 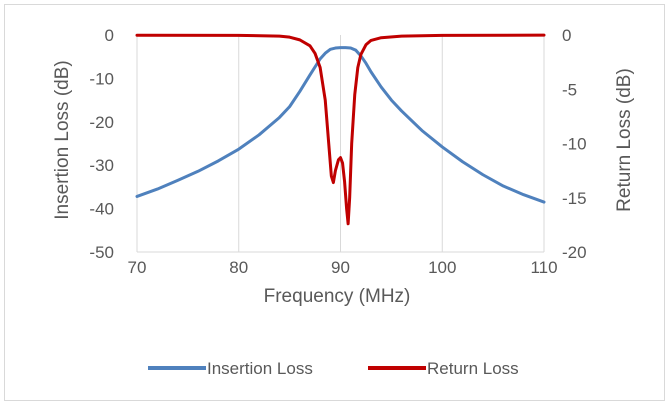 I want to click on left-y-tick-label: -50, so click(x=101, y=252).